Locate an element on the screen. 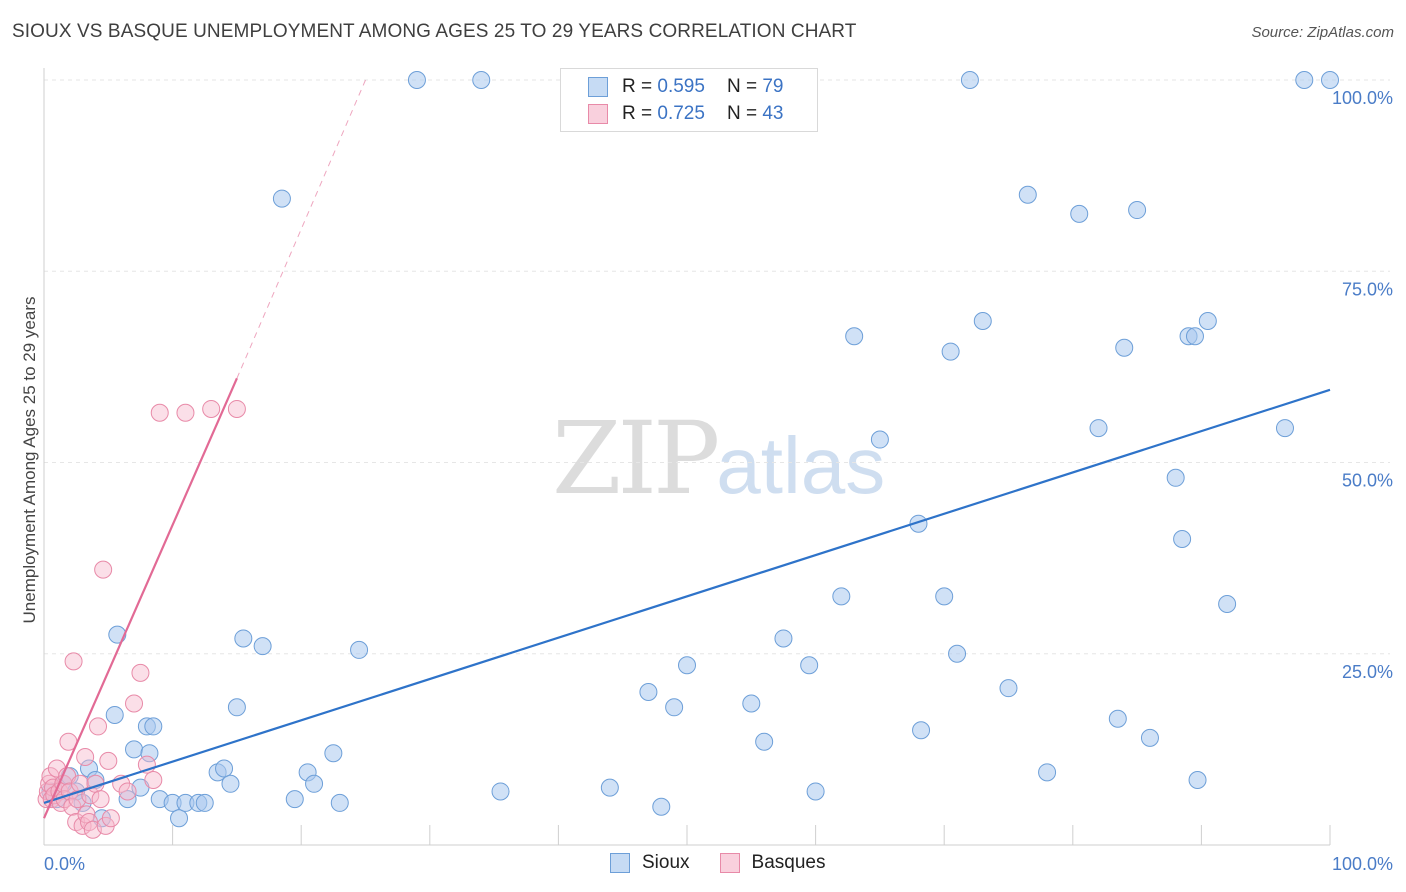  x-tick-label-max: 100.0% is located at coordinates (1362, 864).